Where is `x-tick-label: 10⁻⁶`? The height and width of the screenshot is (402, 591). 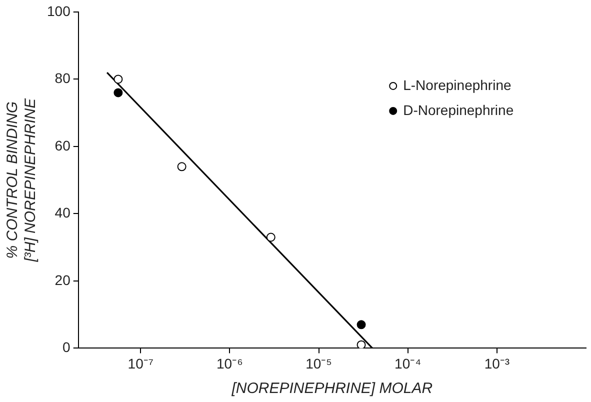
x-tick-label: 10⁻⁶ is located at coordinates (229, 363).